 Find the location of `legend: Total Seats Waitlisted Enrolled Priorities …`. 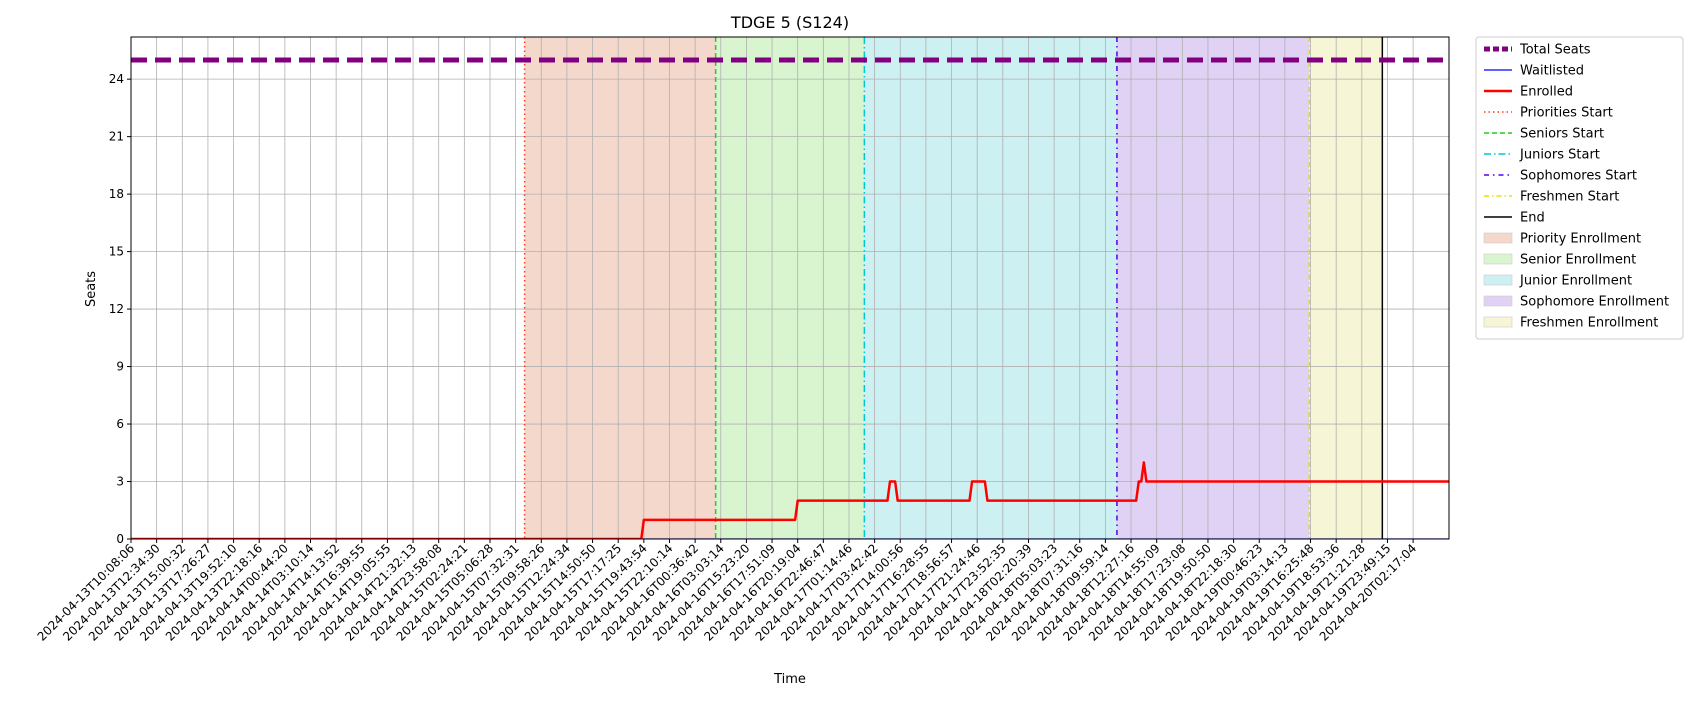

legend: Total Seats Waitlisted Enrolled Priorities … is located at coordinates (1579, 188).